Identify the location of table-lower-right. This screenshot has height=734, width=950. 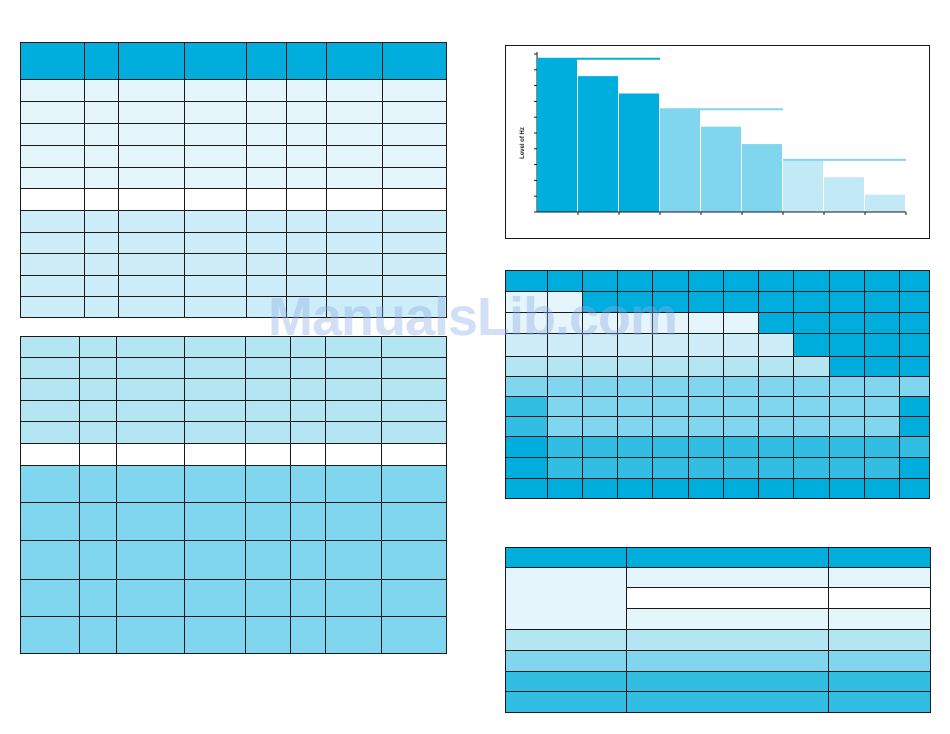
(718, 630).